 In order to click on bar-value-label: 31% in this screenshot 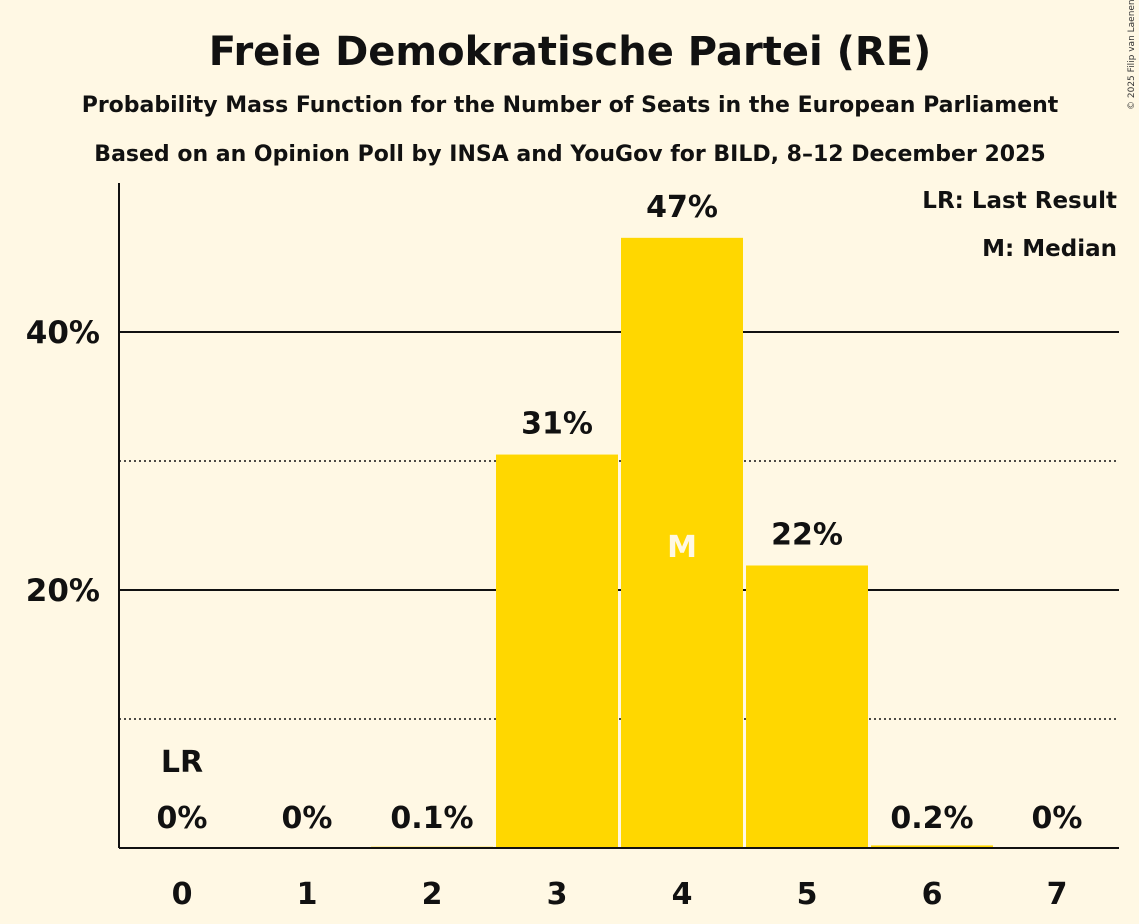, I will do `click(557, 424)`.